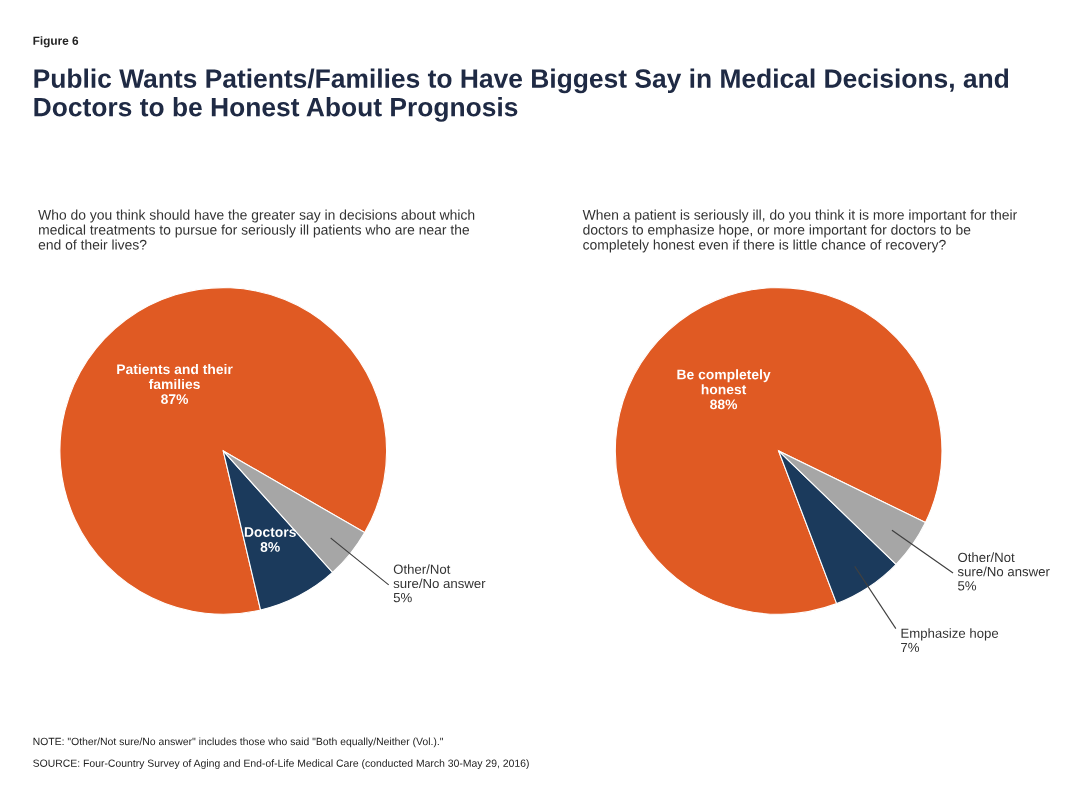 The width and height of the screenshot is (1089, 806). What do you see at coordinates (950, 634) in the screenshot?
I see `slice-label: Emphasize hope` at bounding box center [950, 634].